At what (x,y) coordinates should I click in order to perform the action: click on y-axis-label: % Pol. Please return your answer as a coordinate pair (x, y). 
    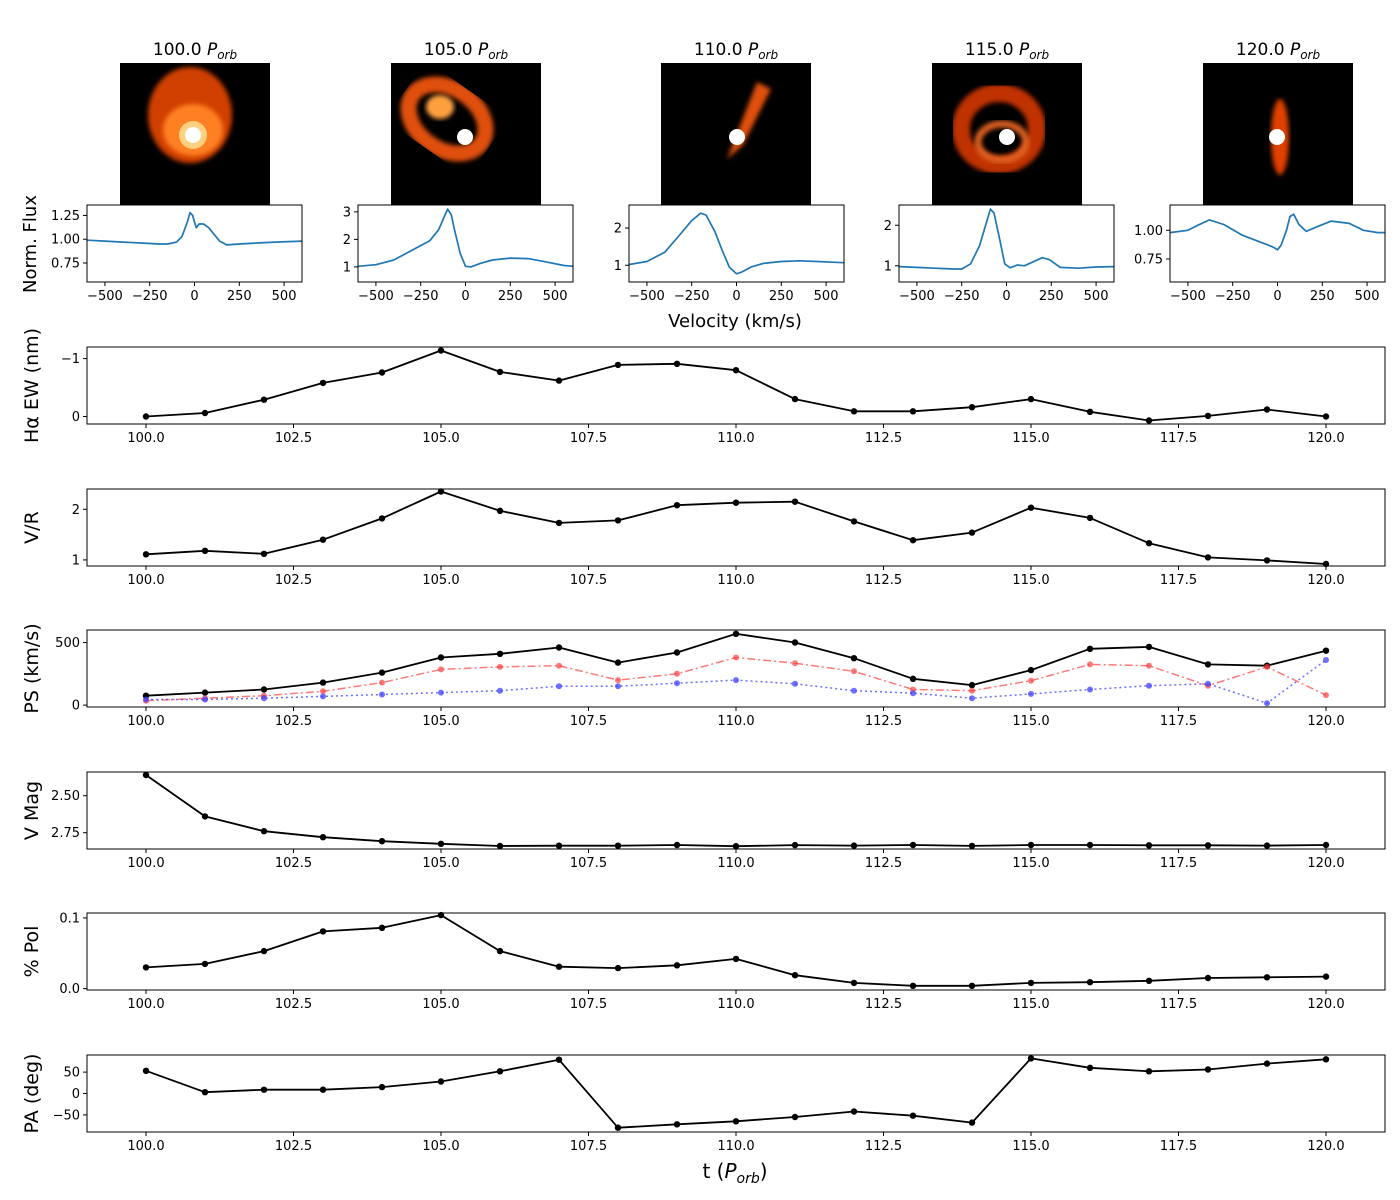
    Looking at the image, I should click on (32, 952).